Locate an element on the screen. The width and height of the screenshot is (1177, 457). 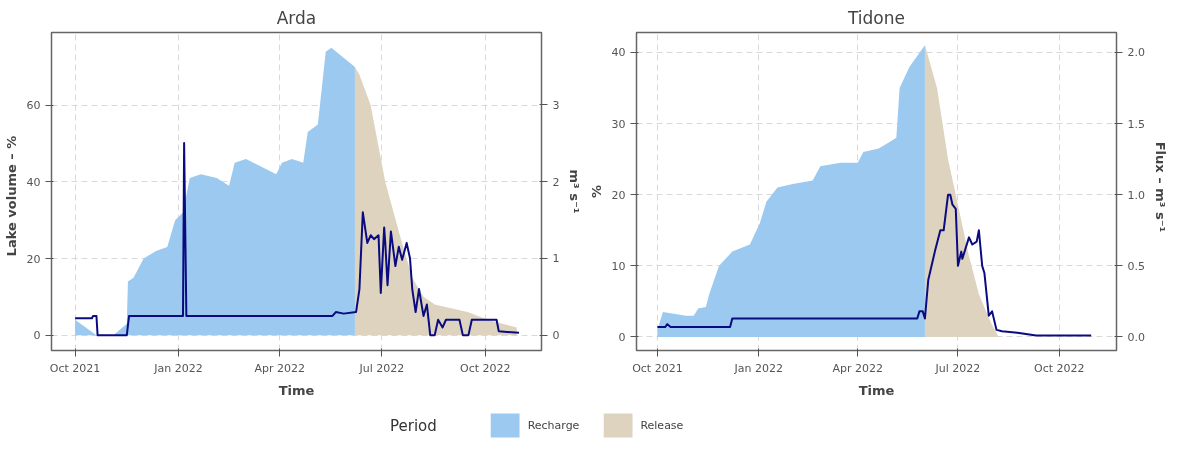
y2-tick-label: 1.5 is located at coordinates (1136, 124).